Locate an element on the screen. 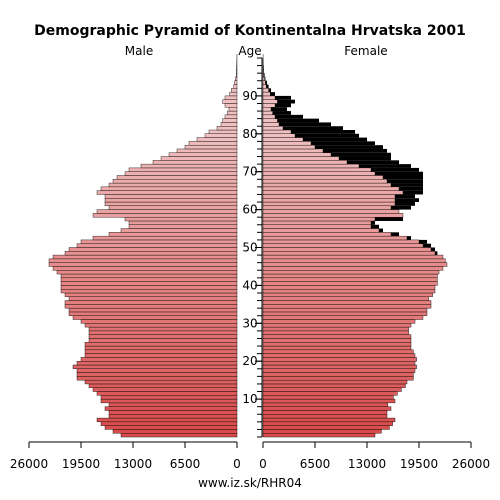 Image resolution: width=500 pixels, height=500 pixels. female-x-tick-label: 13000 is located at coordinates (367, 464).